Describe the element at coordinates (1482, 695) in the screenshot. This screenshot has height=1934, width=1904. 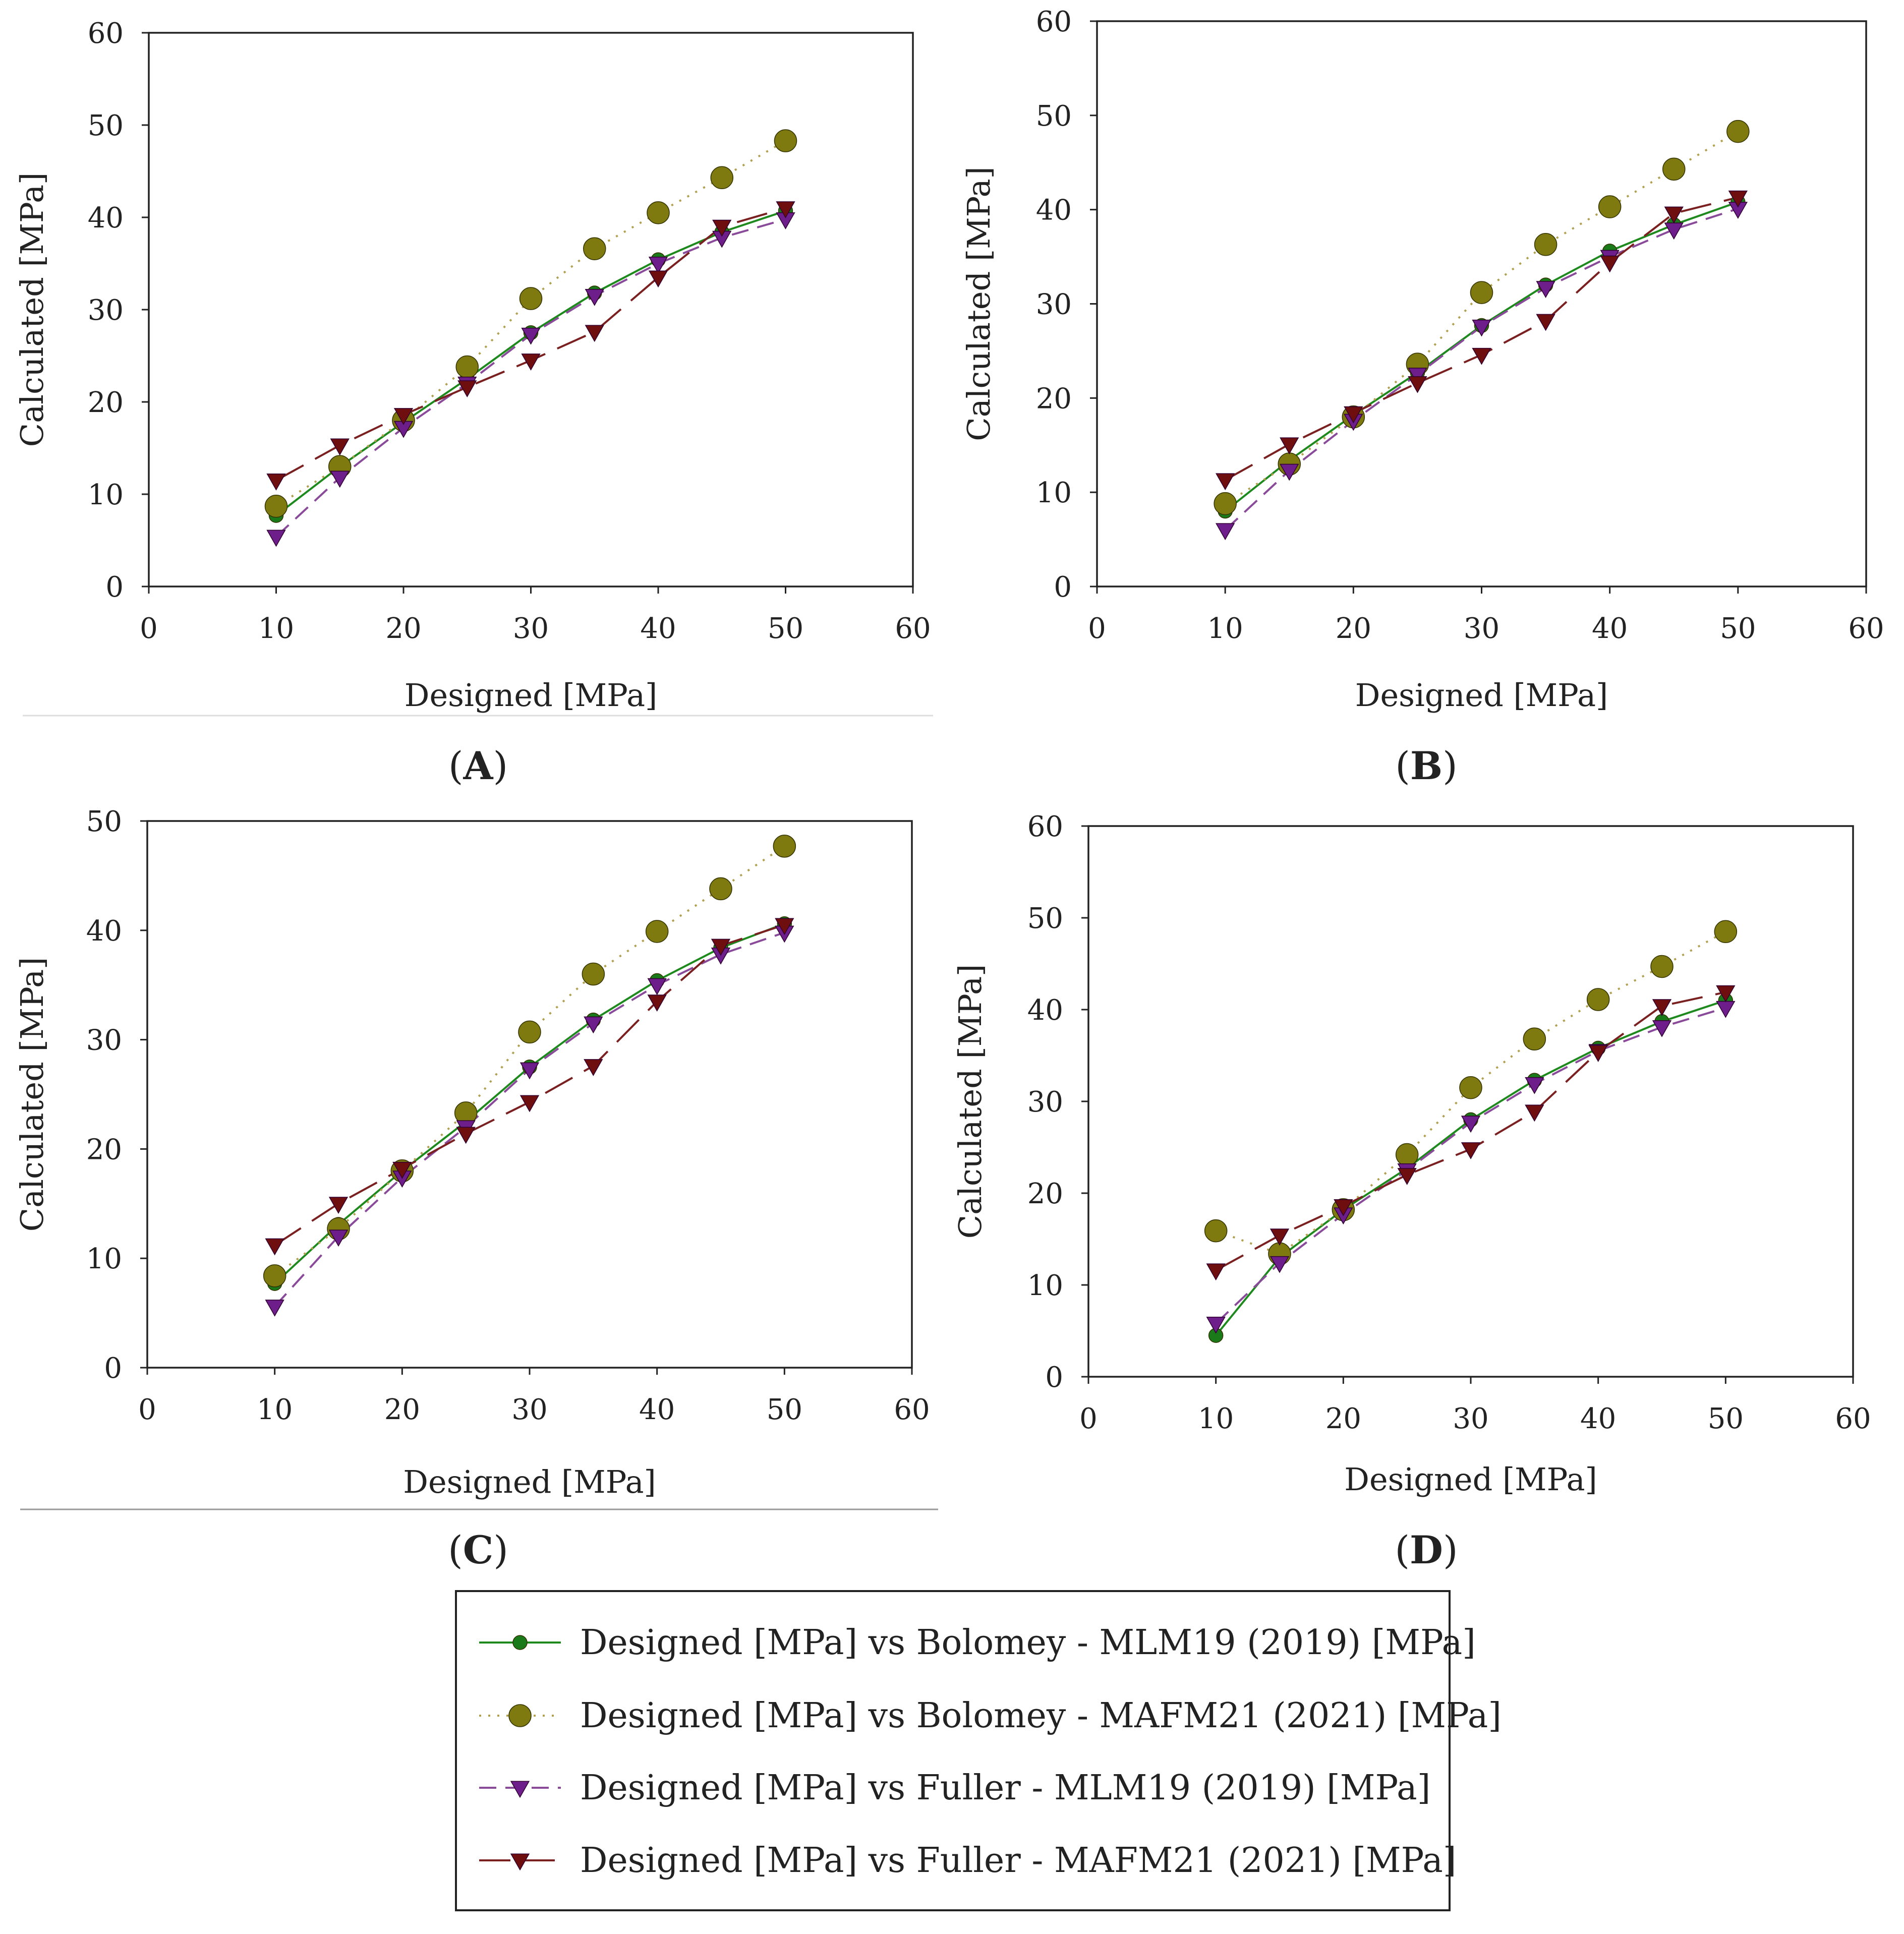
I see `x-axis-label-b: Designed [MPa]` at that location.